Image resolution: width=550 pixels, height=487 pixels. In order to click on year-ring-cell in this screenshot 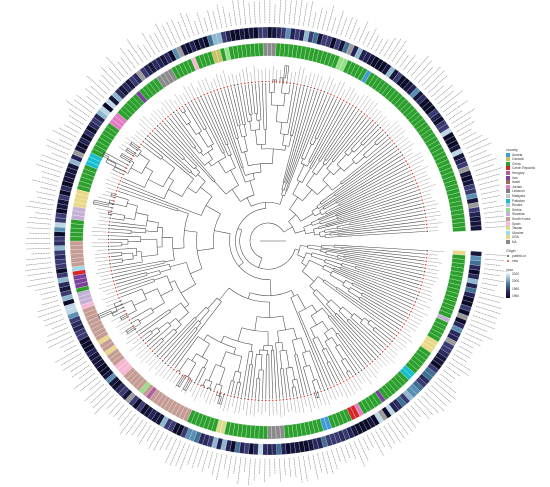, I will do `click(265, 32)`.